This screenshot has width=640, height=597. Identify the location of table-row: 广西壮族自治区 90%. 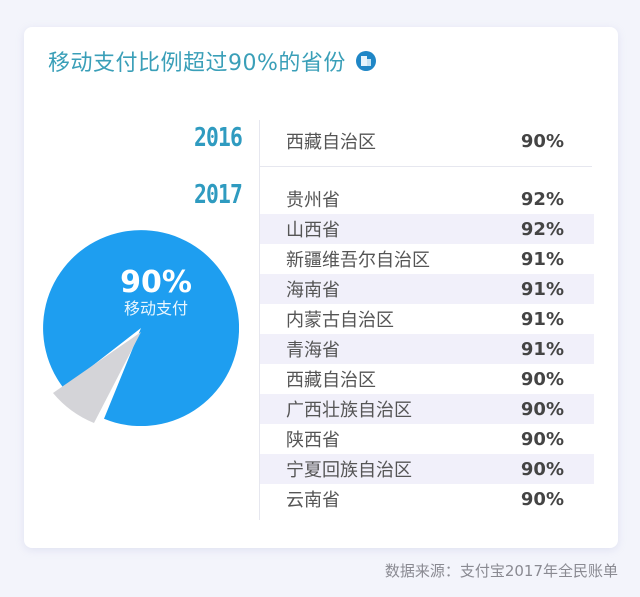
(427, 409).